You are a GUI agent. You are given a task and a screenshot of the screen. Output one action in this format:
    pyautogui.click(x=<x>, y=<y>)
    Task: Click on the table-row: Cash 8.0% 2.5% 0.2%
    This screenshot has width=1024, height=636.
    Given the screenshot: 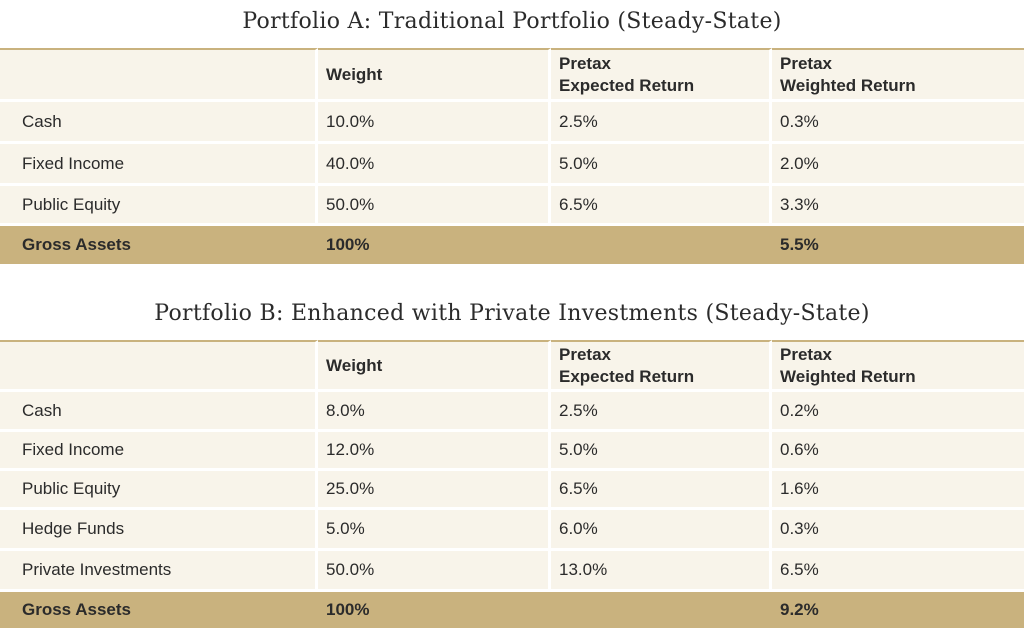 What is the action you would take?
    pyautogui.click(x=512, y=412)
    